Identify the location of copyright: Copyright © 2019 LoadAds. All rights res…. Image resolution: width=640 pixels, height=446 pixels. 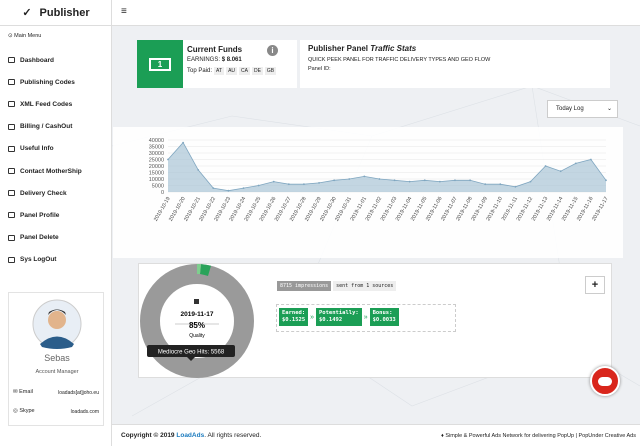
(191, 435).